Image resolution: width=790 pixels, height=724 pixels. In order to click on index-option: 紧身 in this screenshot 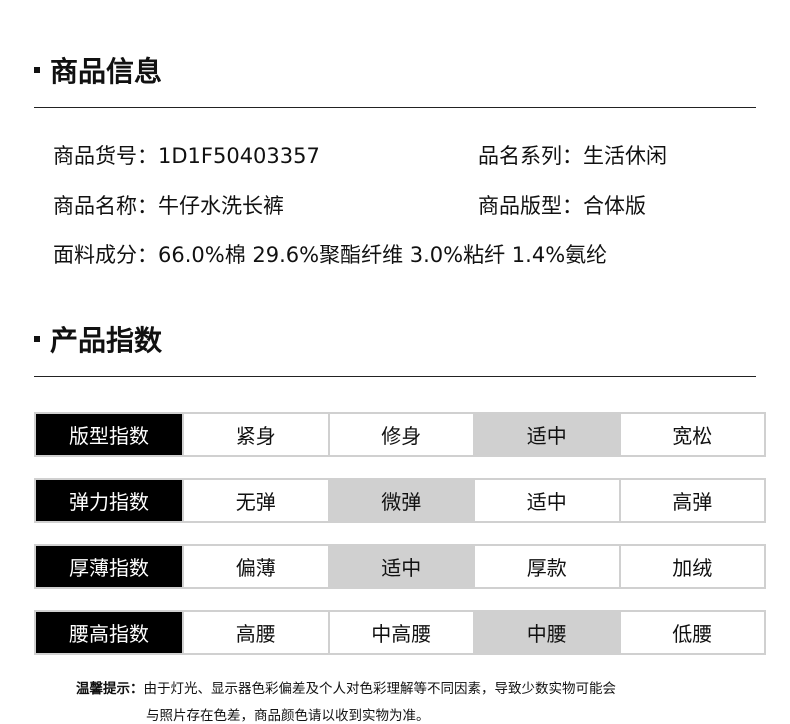, I will do `click(255, 434)`.